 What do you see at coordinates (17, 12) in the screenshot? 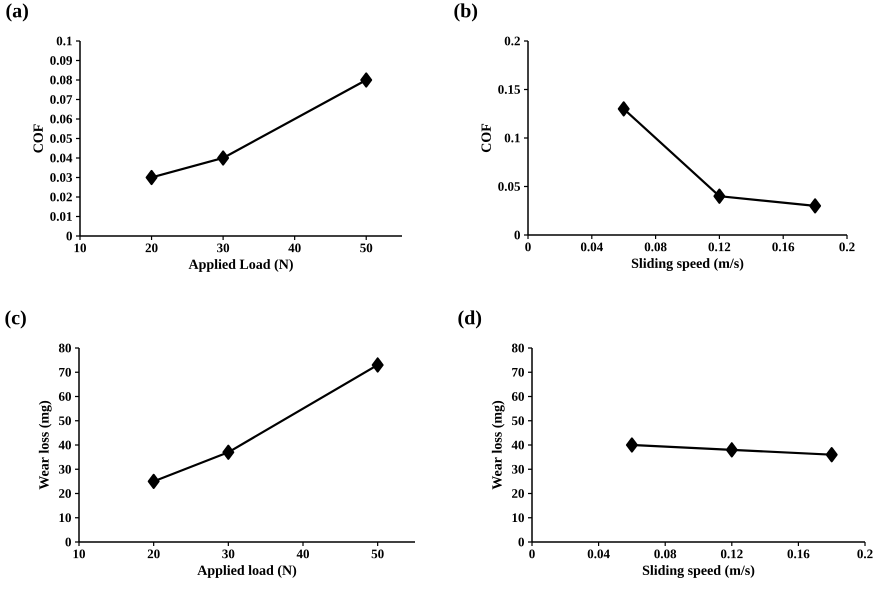
I see `chart-title: (a)` at bounding box center [17, 12].